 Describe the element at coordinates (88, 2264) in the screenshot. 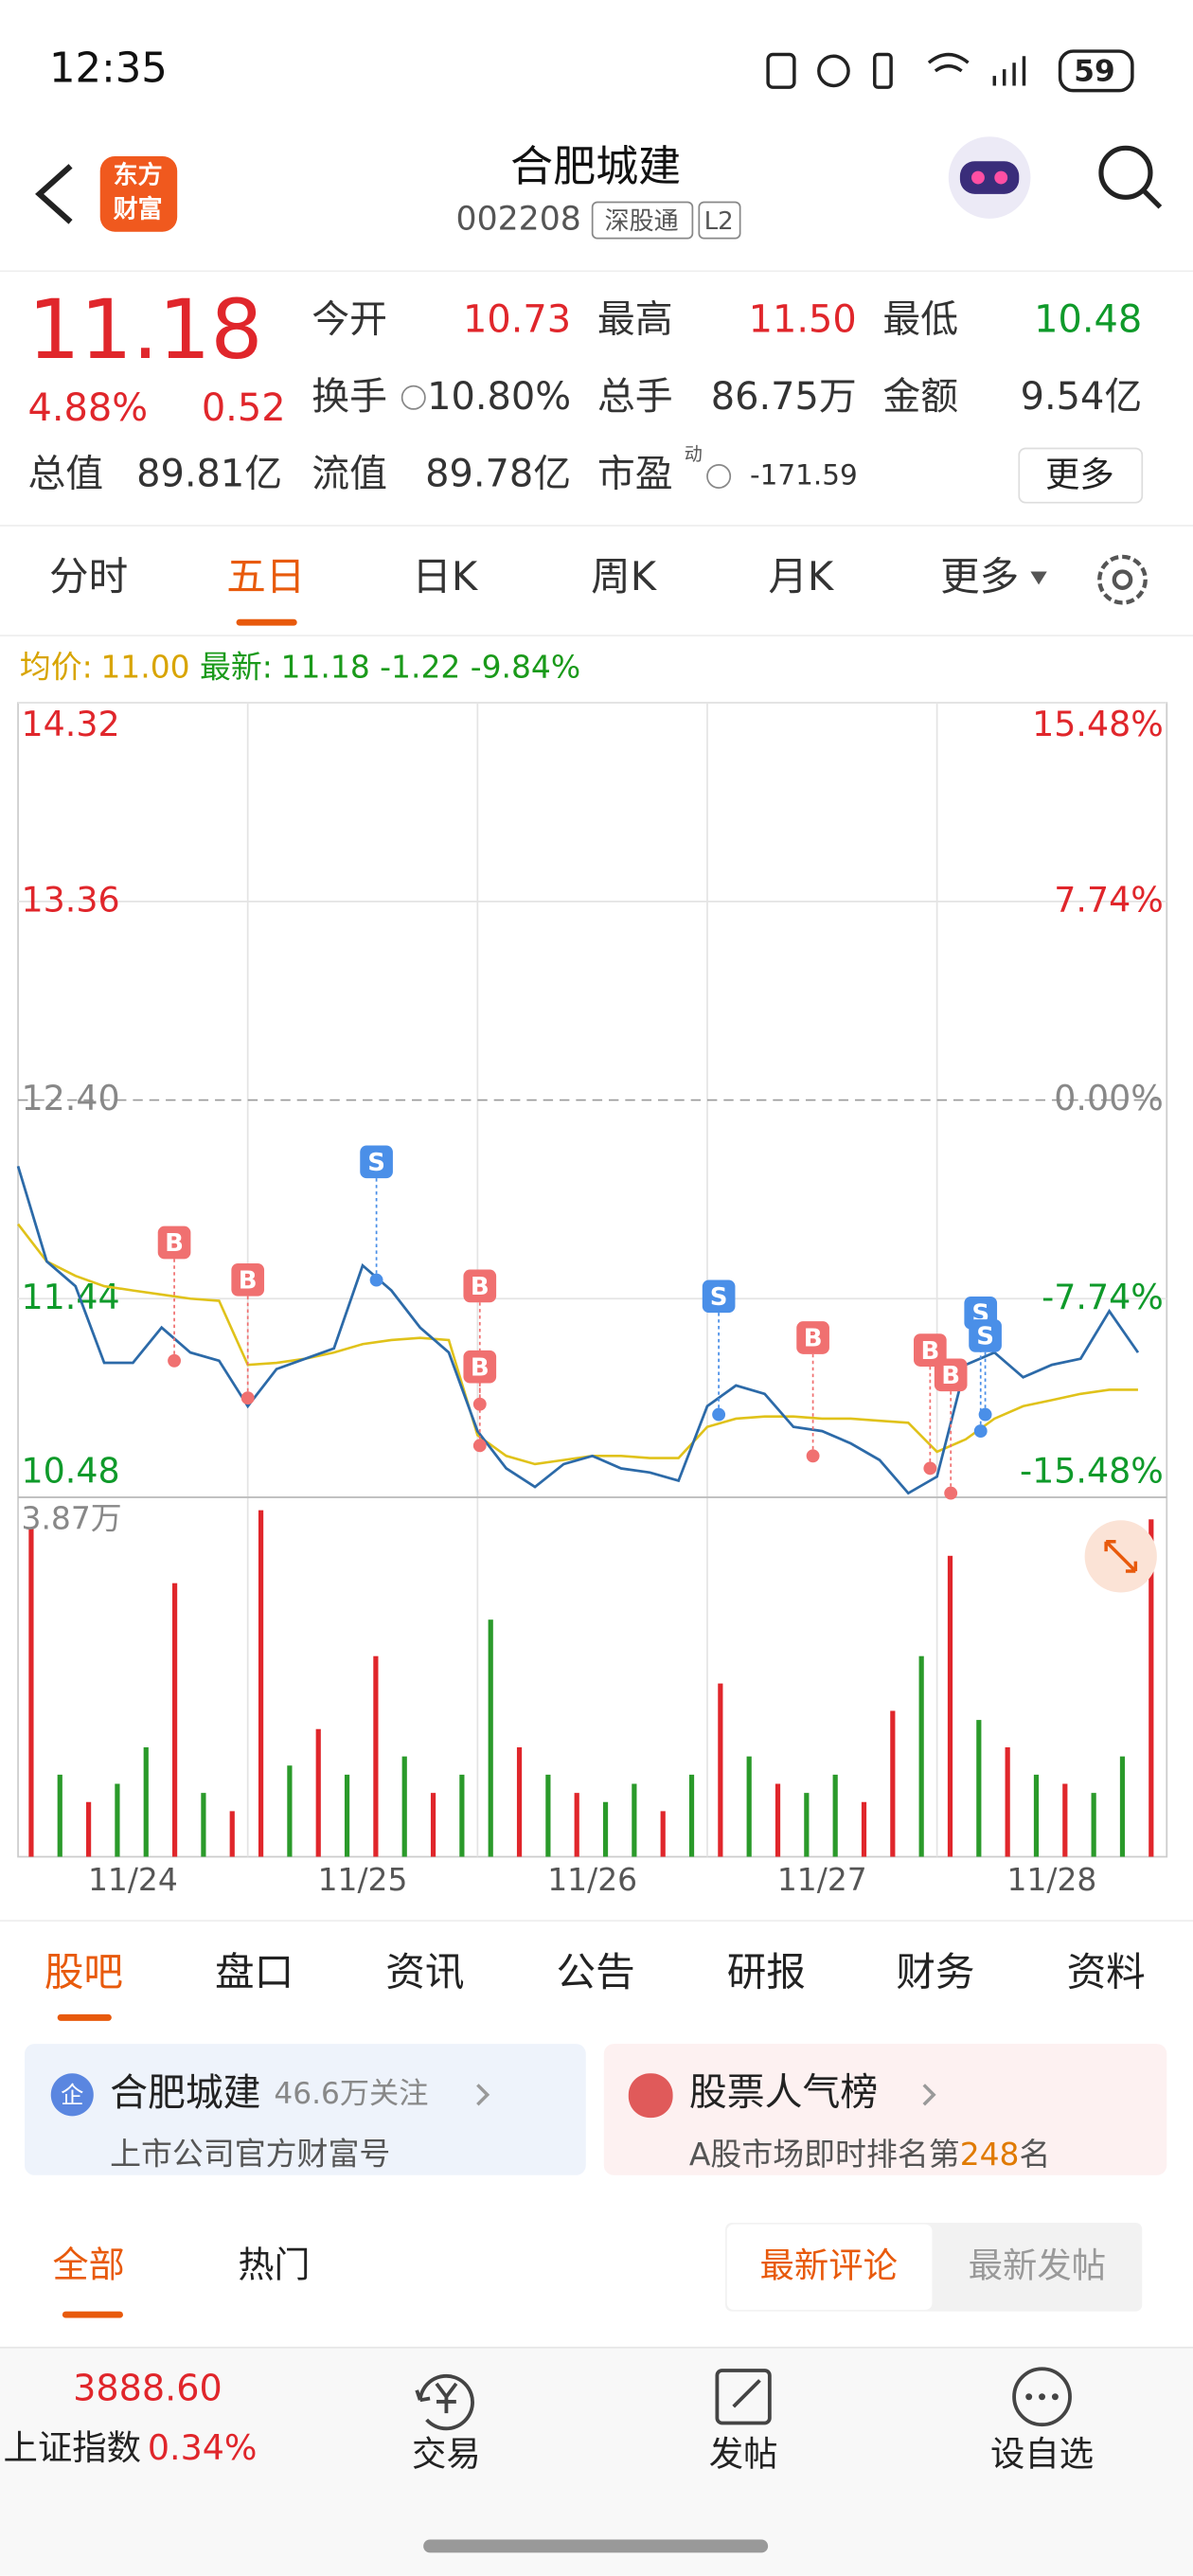

I see `filter-tab: 全部` at that location.